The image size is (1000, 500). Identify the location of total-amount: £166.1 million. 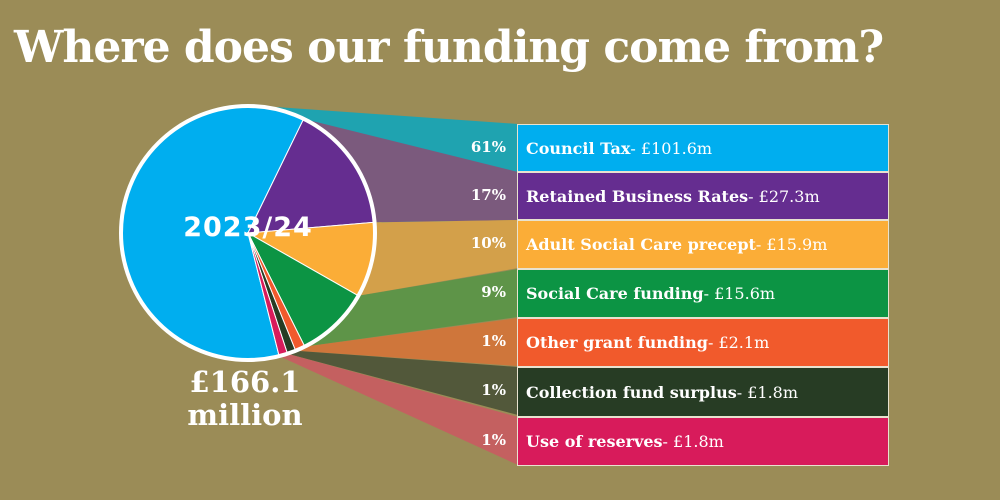
(245, 399).